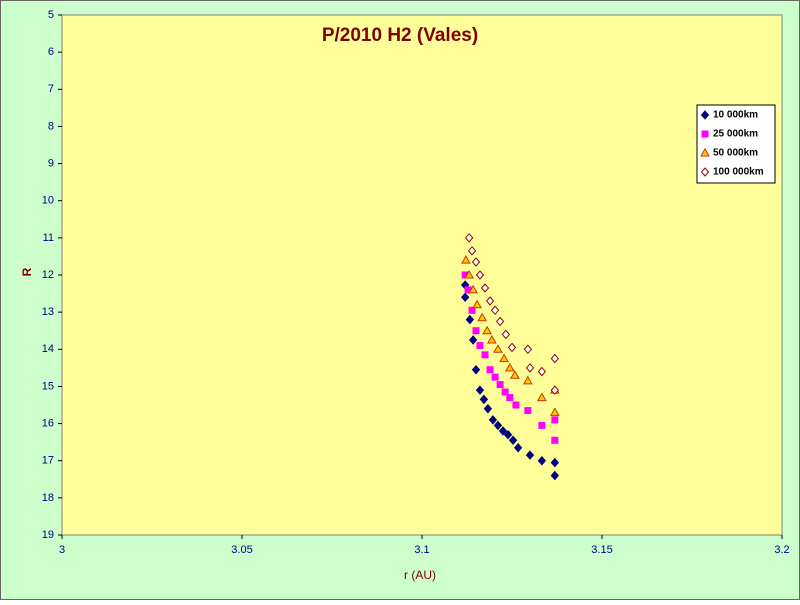  I want to click on y-tick-label: 19, so click(48, 535).